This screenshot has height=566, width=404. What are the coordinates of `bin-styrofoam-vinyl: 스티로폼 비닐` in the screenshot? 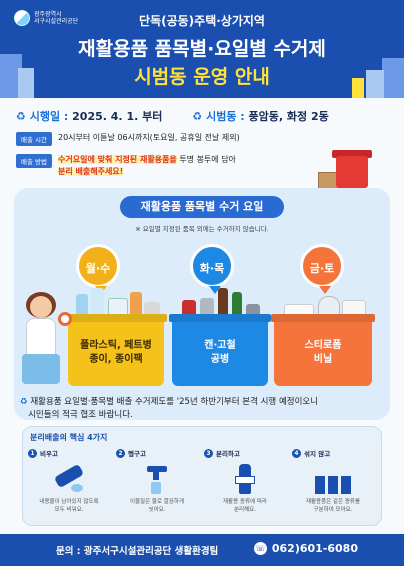 It's located at (323, 353).